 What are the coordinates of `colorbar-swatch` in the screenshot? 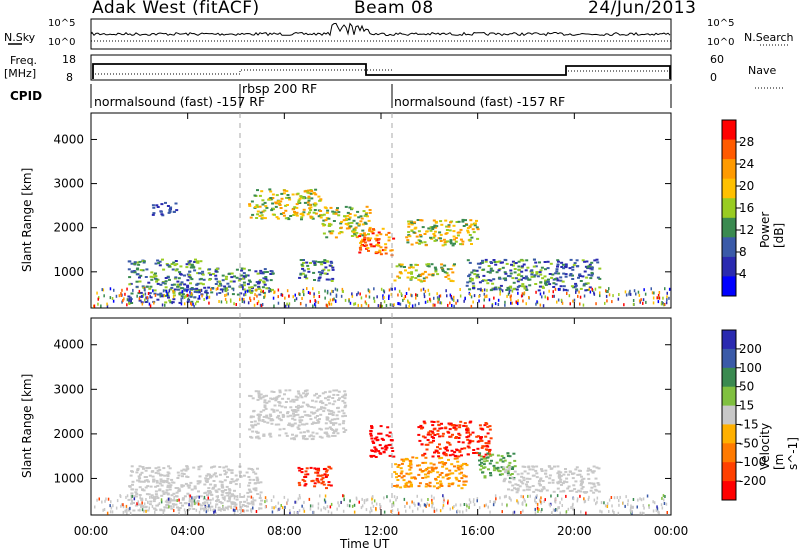 It's located at (729, 130).